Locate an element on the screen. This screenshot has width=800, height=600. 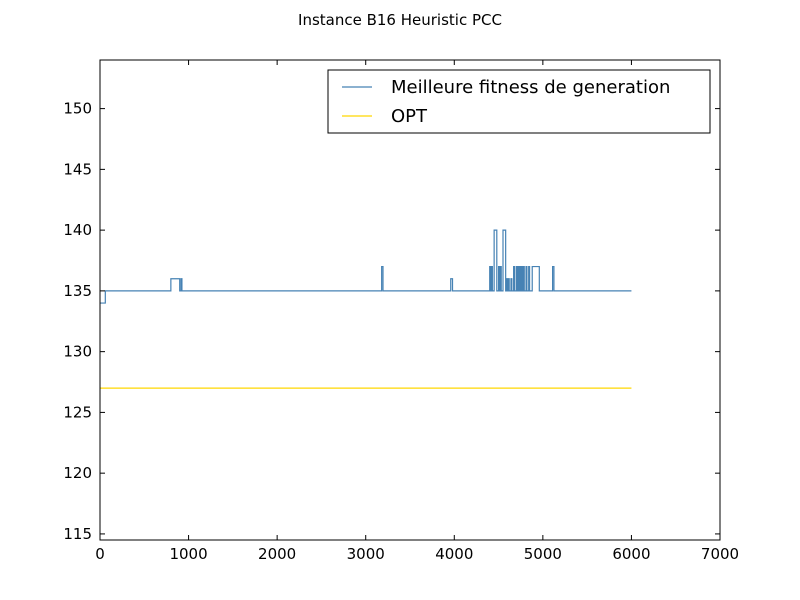
y-tick-label: 125 is located at coordinates (77, 412).